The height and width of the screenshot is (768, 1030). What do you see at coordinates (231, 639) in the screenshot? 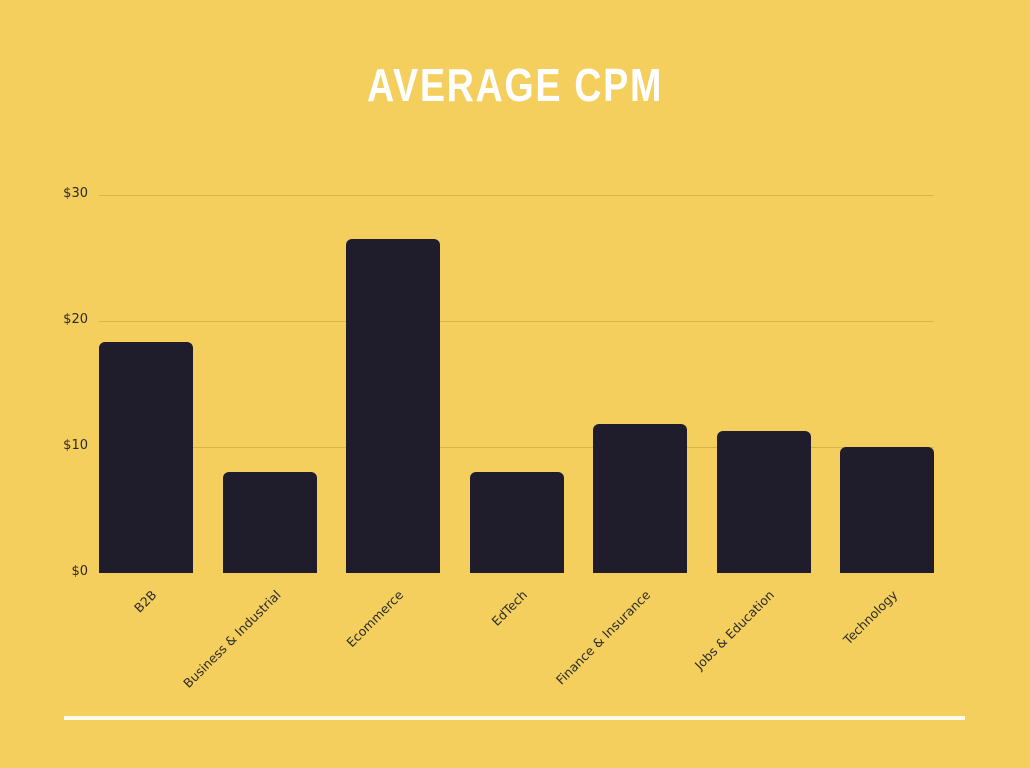
I see `x-tick-label: Business & Industrial` at bounding box center [231, 639].